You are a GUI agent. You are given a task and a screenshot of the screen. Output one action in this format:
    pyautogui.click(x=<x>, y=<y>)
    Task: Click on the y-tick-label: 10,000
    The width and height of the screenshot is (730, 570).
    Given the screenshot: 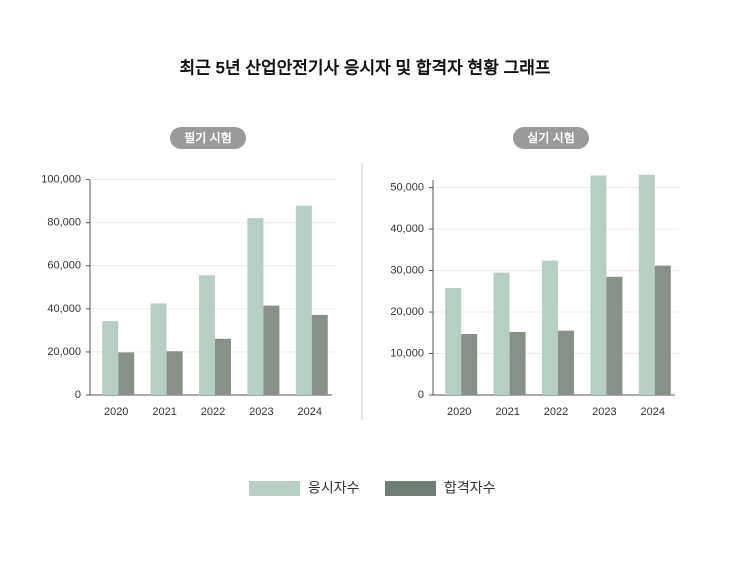 What is the action you would take?
    pyautogui.click(x=407, y=353)
    